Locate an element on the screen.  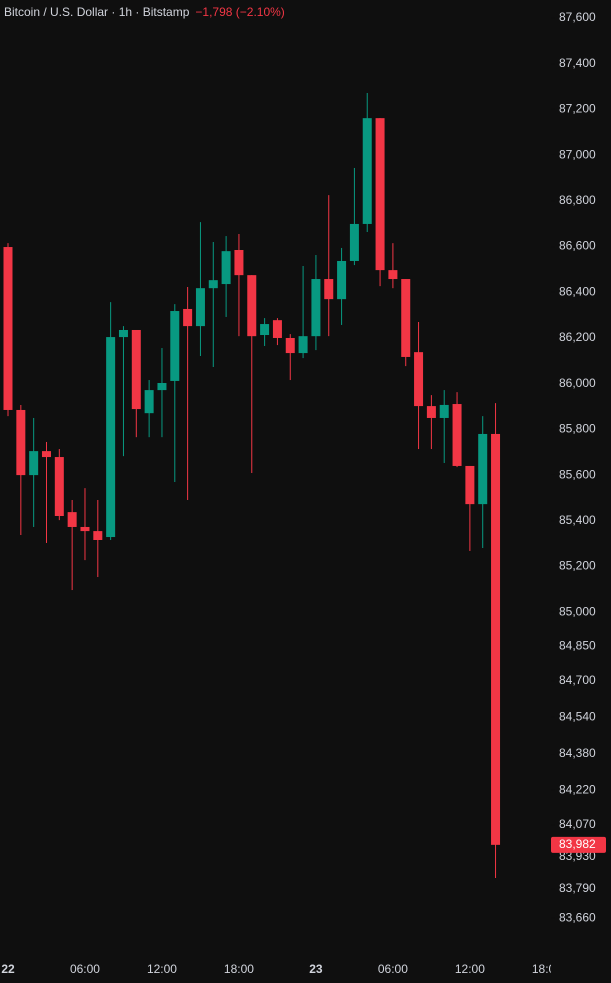
y-tick-label: 85,800 is located at coordinates (577, 429).